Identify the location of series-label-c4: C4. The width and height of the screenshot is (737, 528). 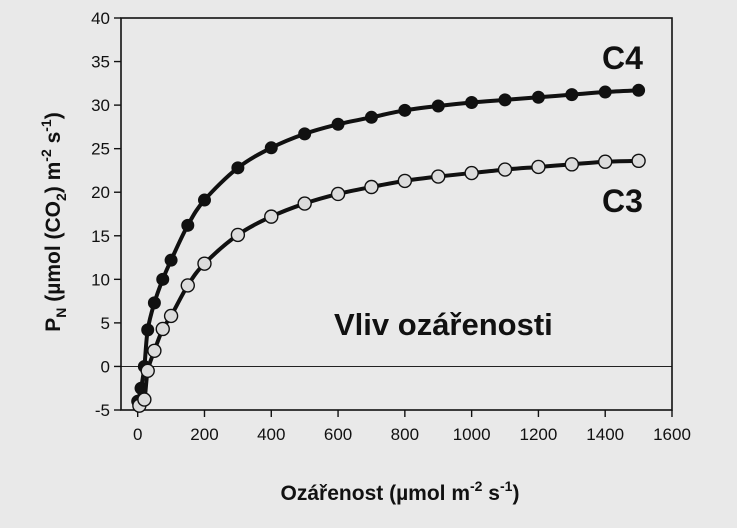
(622, 58).